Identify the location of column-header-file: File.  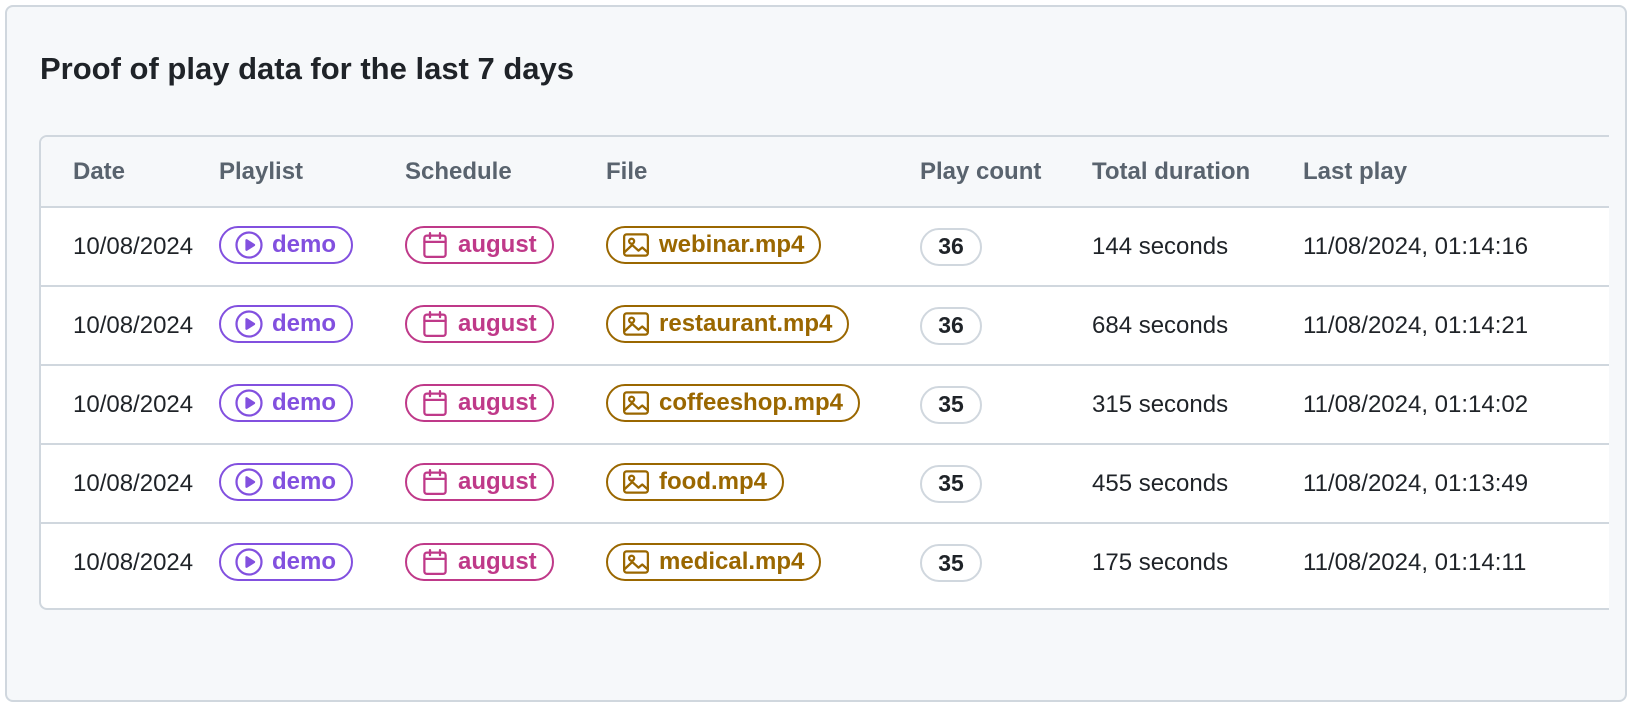
(763, 172).